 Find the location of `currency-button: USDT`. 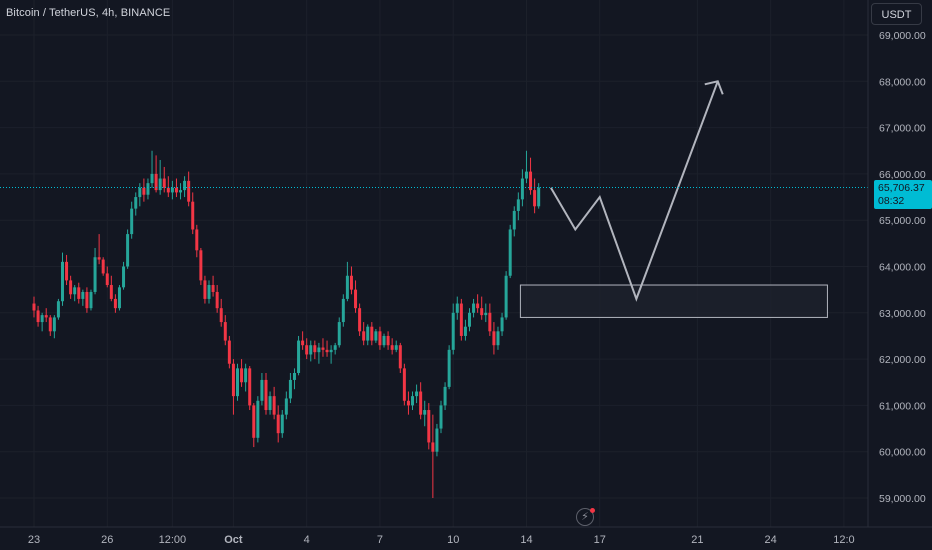

currency-button: USDT is located at coordinates (896, 14).